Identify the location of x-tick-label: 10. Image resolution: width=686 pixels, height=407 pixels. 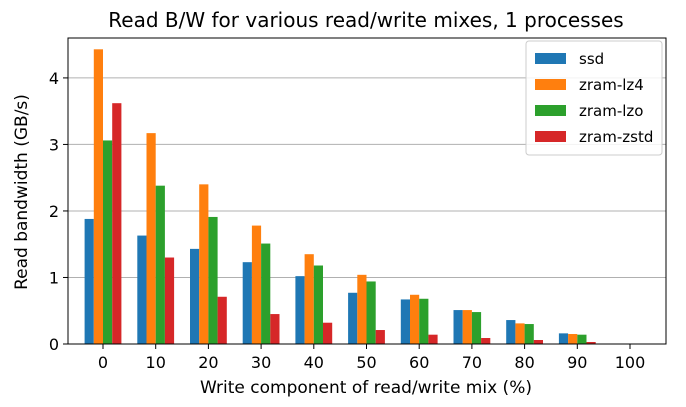
(156, 362).